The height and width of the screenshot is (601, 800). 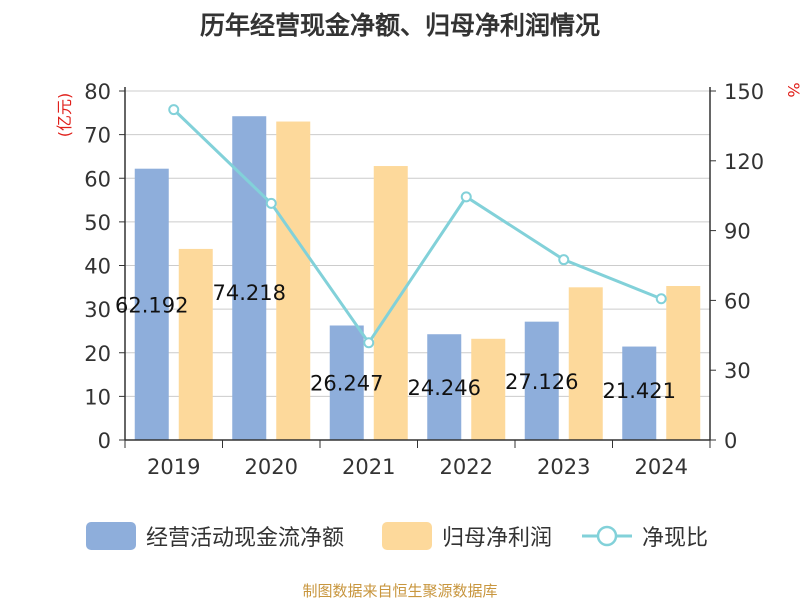 I want to click on y-left-tick-label: 40, so click(x=97, y=267).